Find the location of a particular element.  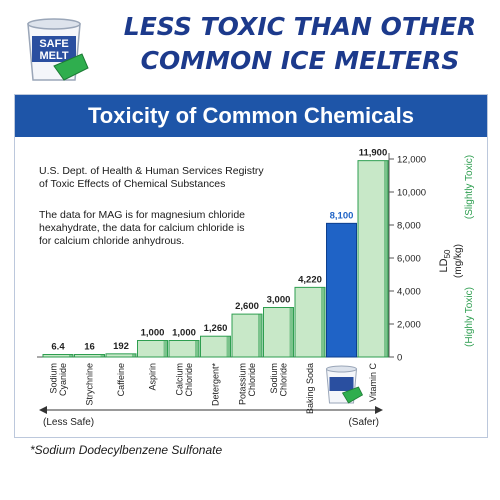

y-axis-title-subscript: 50 is located at coordinates (447, 253).